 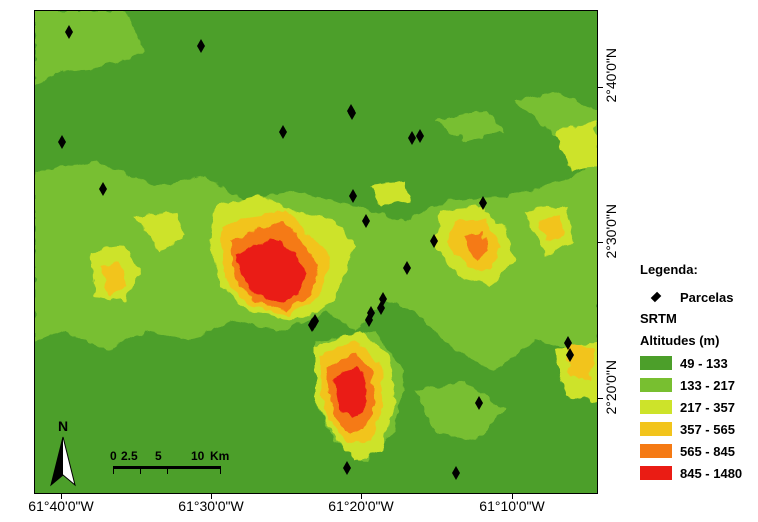 I want to click on legend-class-label: 845 - 1480, so click(x=711, y=473).